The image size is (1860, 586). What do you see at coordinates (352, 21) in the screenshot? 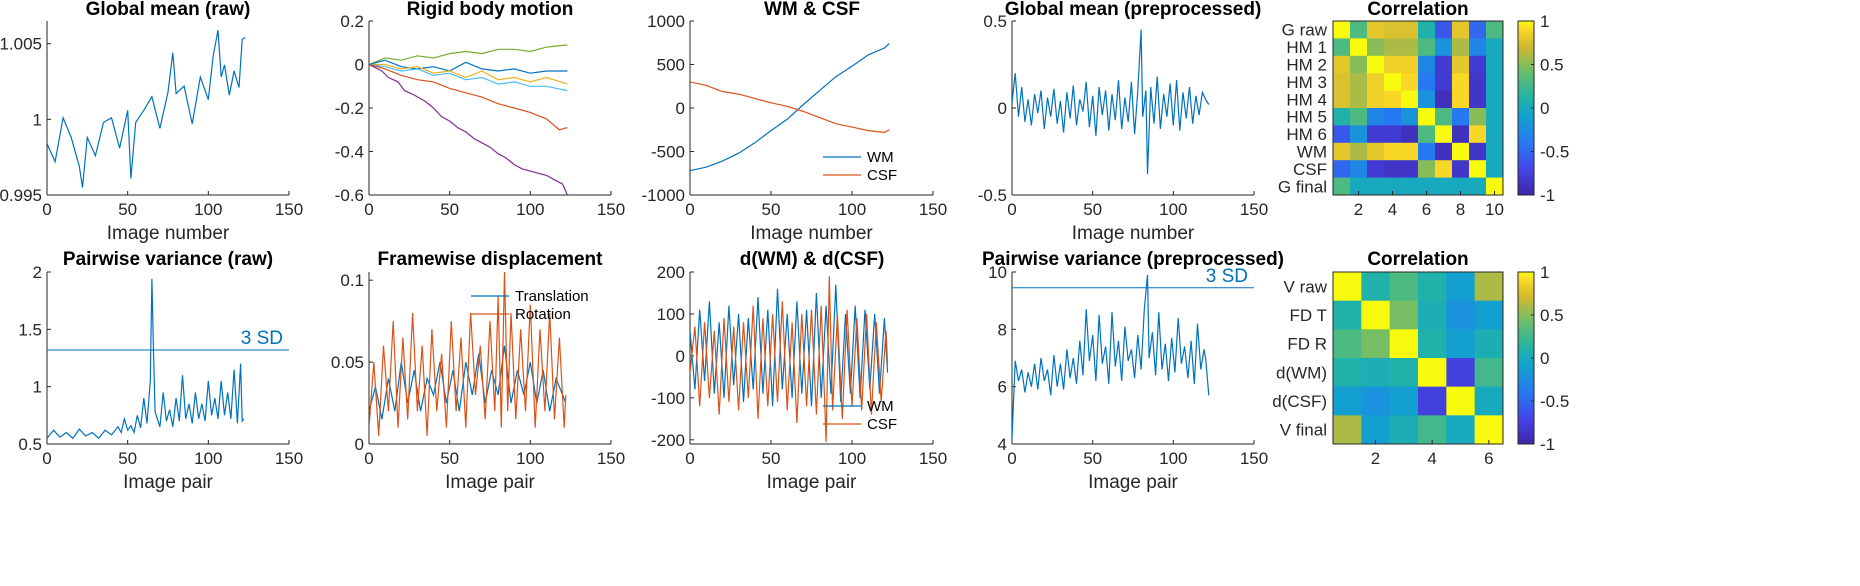
I see `y-tick-label: 0.2` at bounding box center [352, 21].